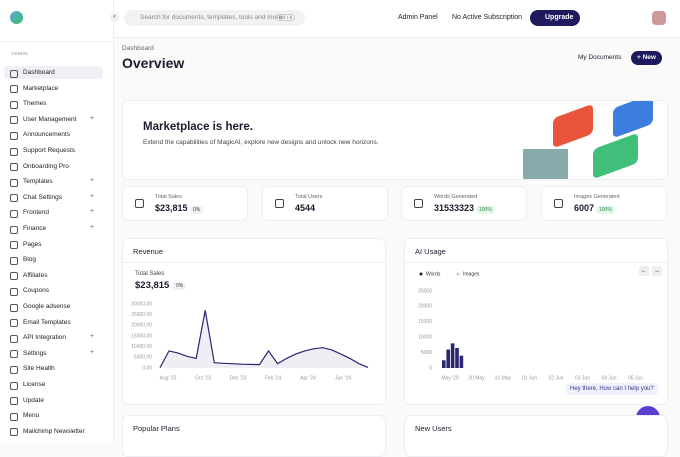  Describe the element at coordinates (309, 197) in the screenshot. I see `stat-label: Total Users` at that location.